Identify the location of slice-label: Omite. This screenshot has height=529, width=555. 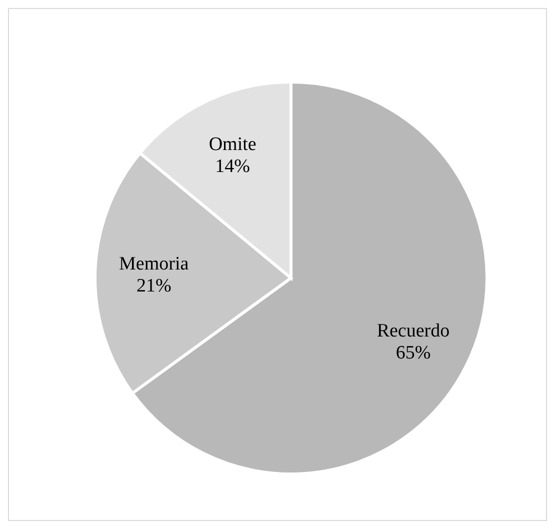
(232, 144).